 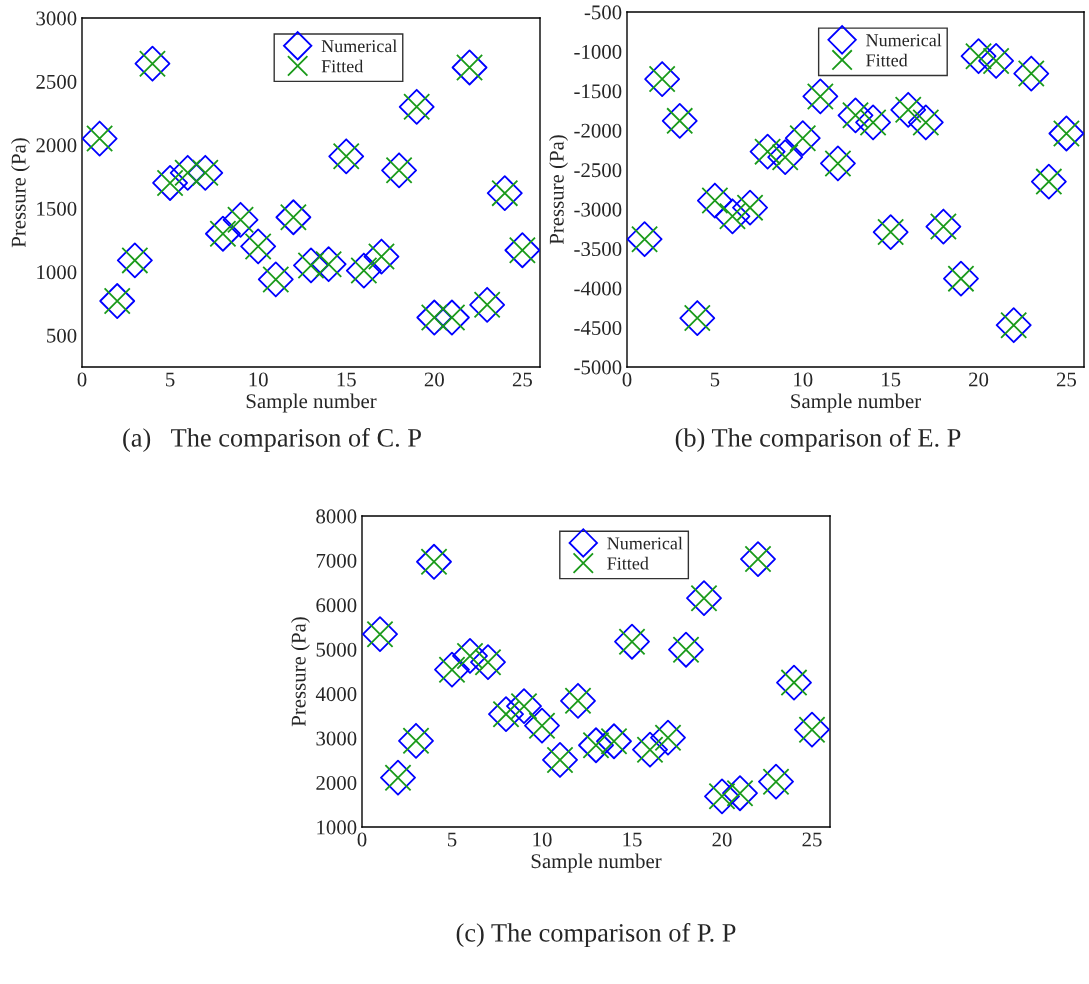 What do you see at coordinates (336, 605) in the screenshot?
I see `y-tick-label: 6000` at bounding box center [336, 605].